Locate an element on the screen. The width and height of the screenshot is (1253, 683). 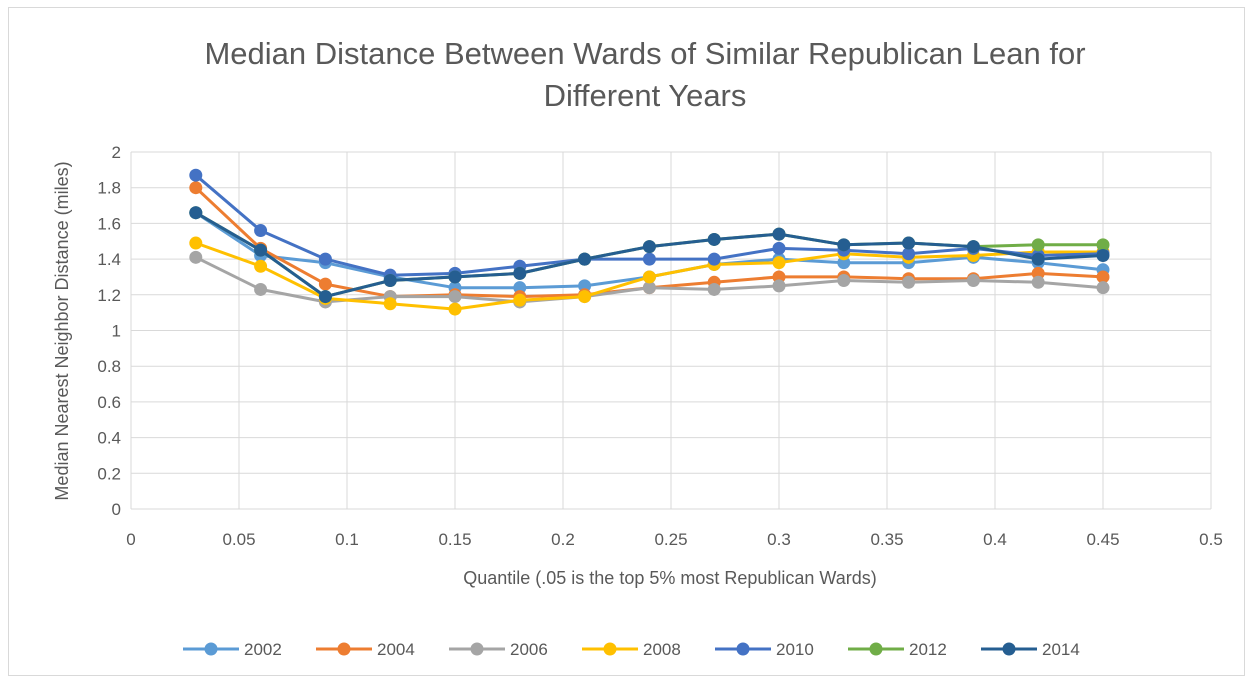
y-tick-label: 0.8 is located at coordinates (109, 366).